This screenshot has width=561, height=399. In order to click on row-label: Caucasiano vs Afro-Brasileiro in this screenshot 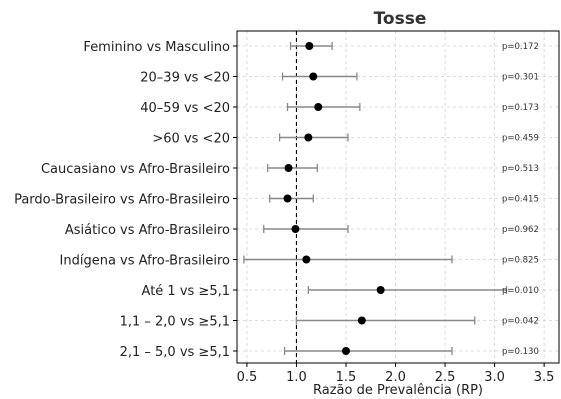, I will do `click(135, 169)`.